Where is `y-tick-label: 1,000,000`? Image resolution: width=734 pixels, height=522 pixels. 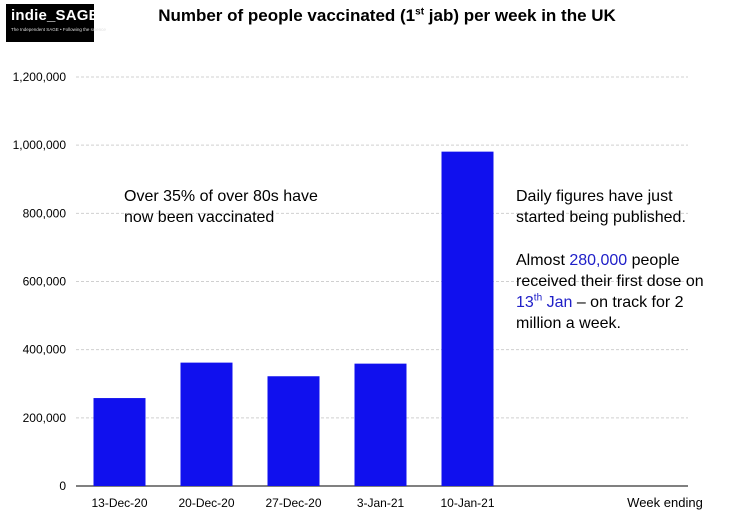 y-tick-label: 1,000,000 is located at coordinates (40, 145).